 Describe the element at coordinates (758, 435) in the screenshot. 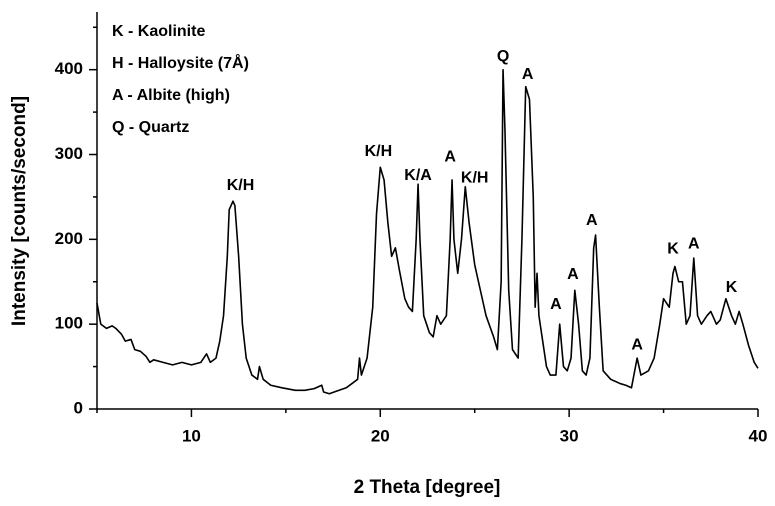

I see `x-tick-label: 40` at that location.